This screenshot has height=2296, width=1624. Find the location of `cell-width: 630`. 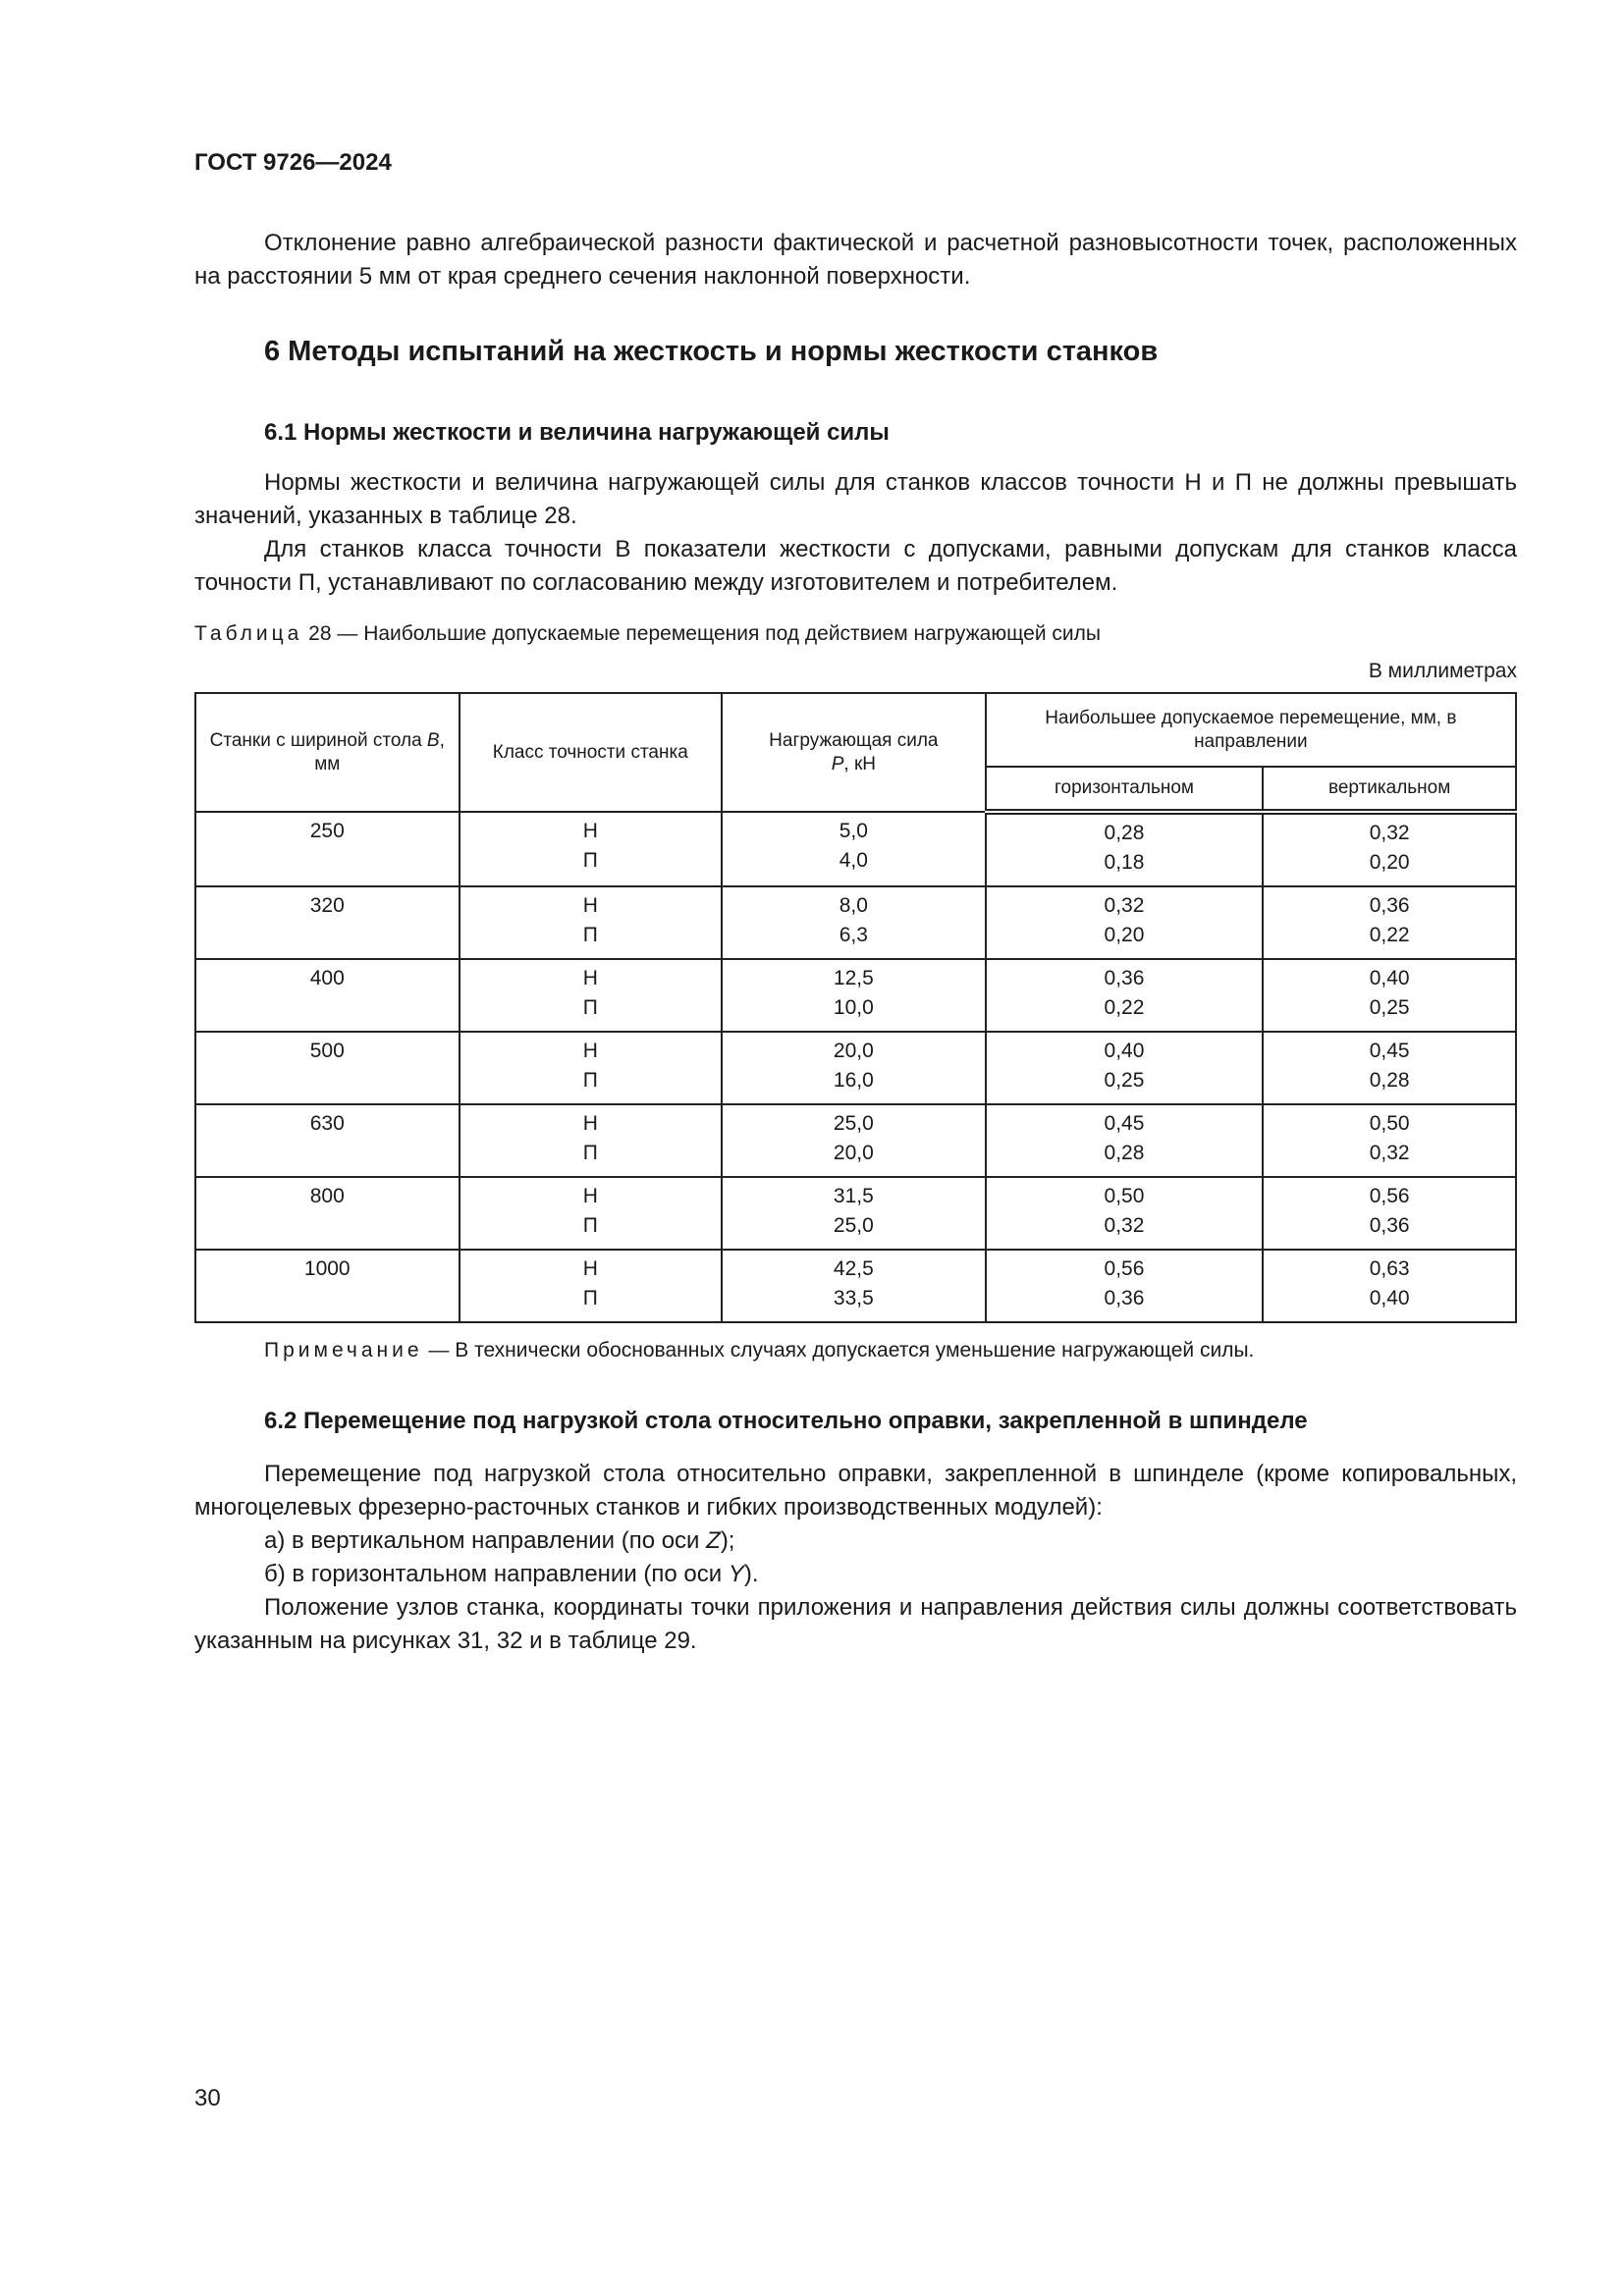

cell-width: 630 is located at coordinates (327, 1140).